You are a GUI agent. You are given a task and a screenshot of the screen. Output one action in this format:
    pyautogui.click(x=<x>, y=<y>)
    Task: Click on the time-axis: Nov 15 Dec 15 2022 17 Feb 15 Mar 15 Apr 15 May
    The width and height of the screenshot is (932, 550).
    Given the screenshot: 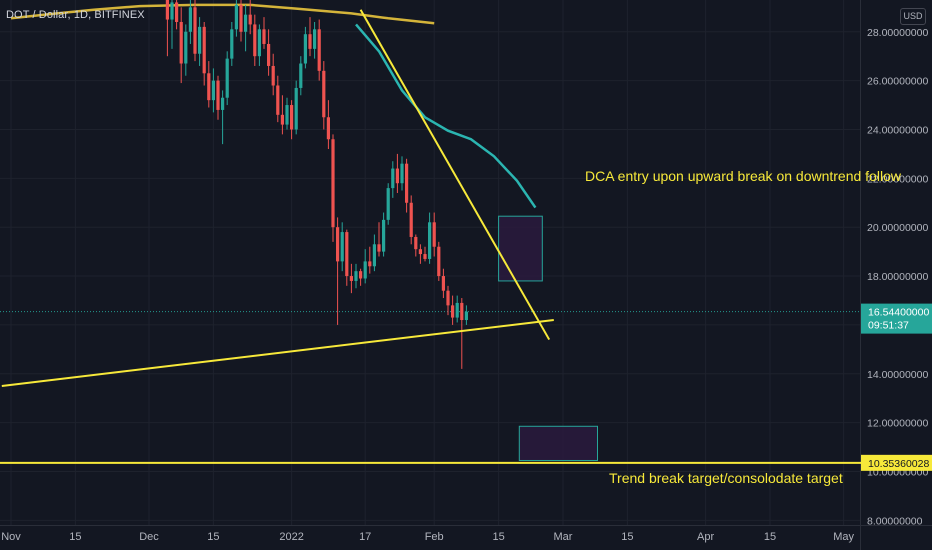 What is the action you would take?
    pyautogui.click(x=427, y=537)
    